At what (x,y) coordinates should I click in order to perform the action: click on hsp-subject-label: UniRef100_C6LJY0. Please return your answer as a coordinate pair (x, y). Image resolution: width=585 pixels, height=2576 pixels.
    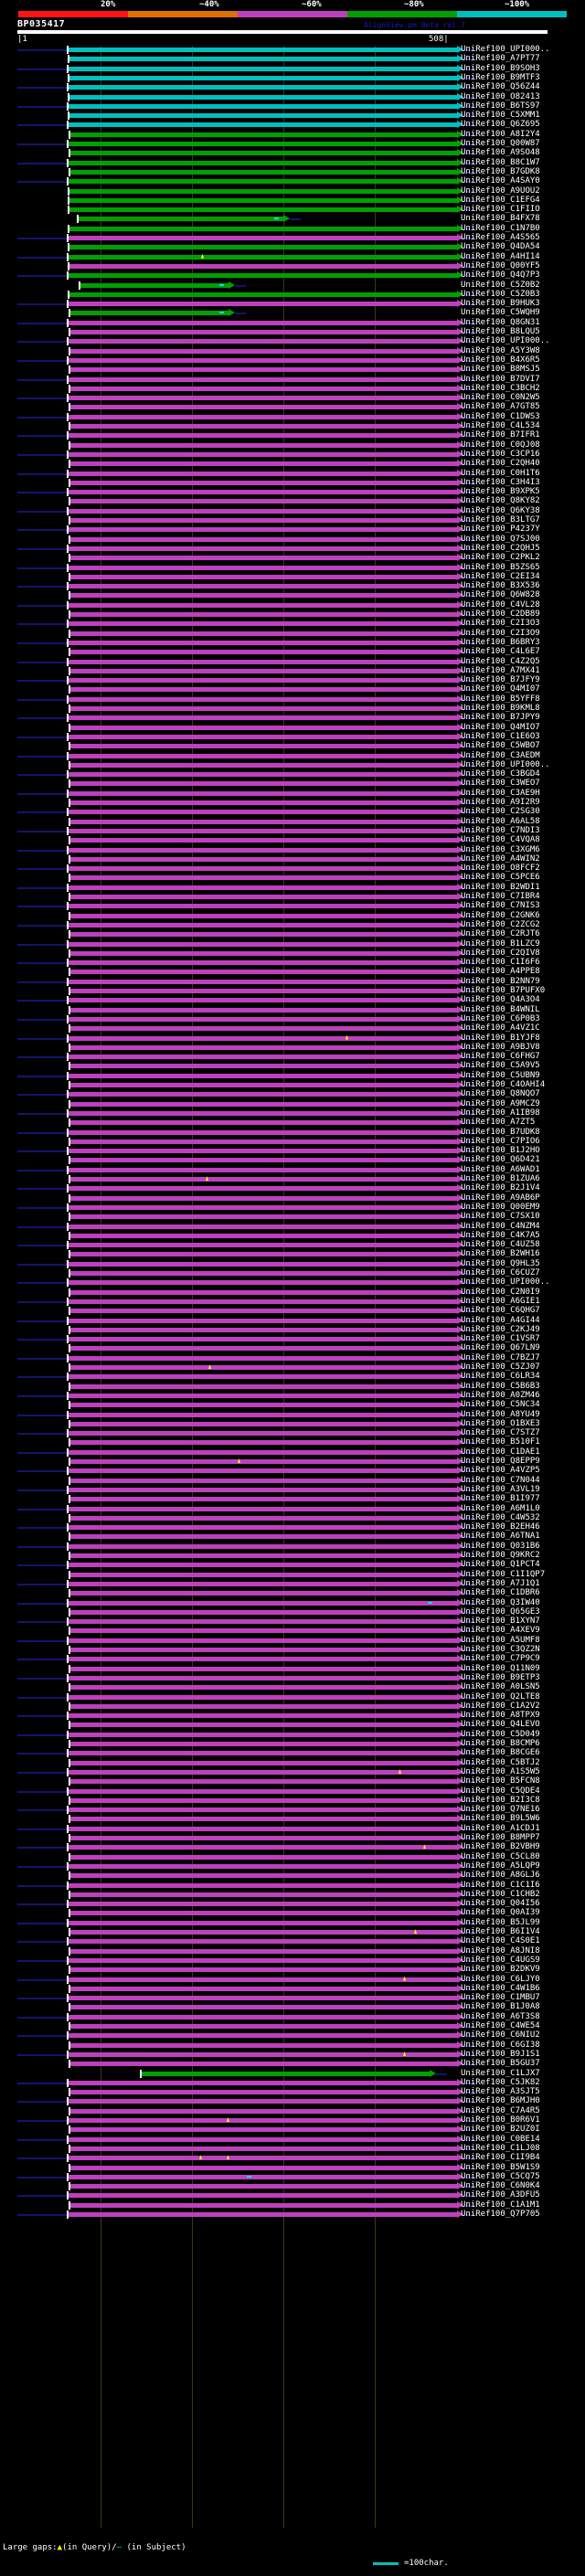
    Looking at the image, I should click on (501, 1979).